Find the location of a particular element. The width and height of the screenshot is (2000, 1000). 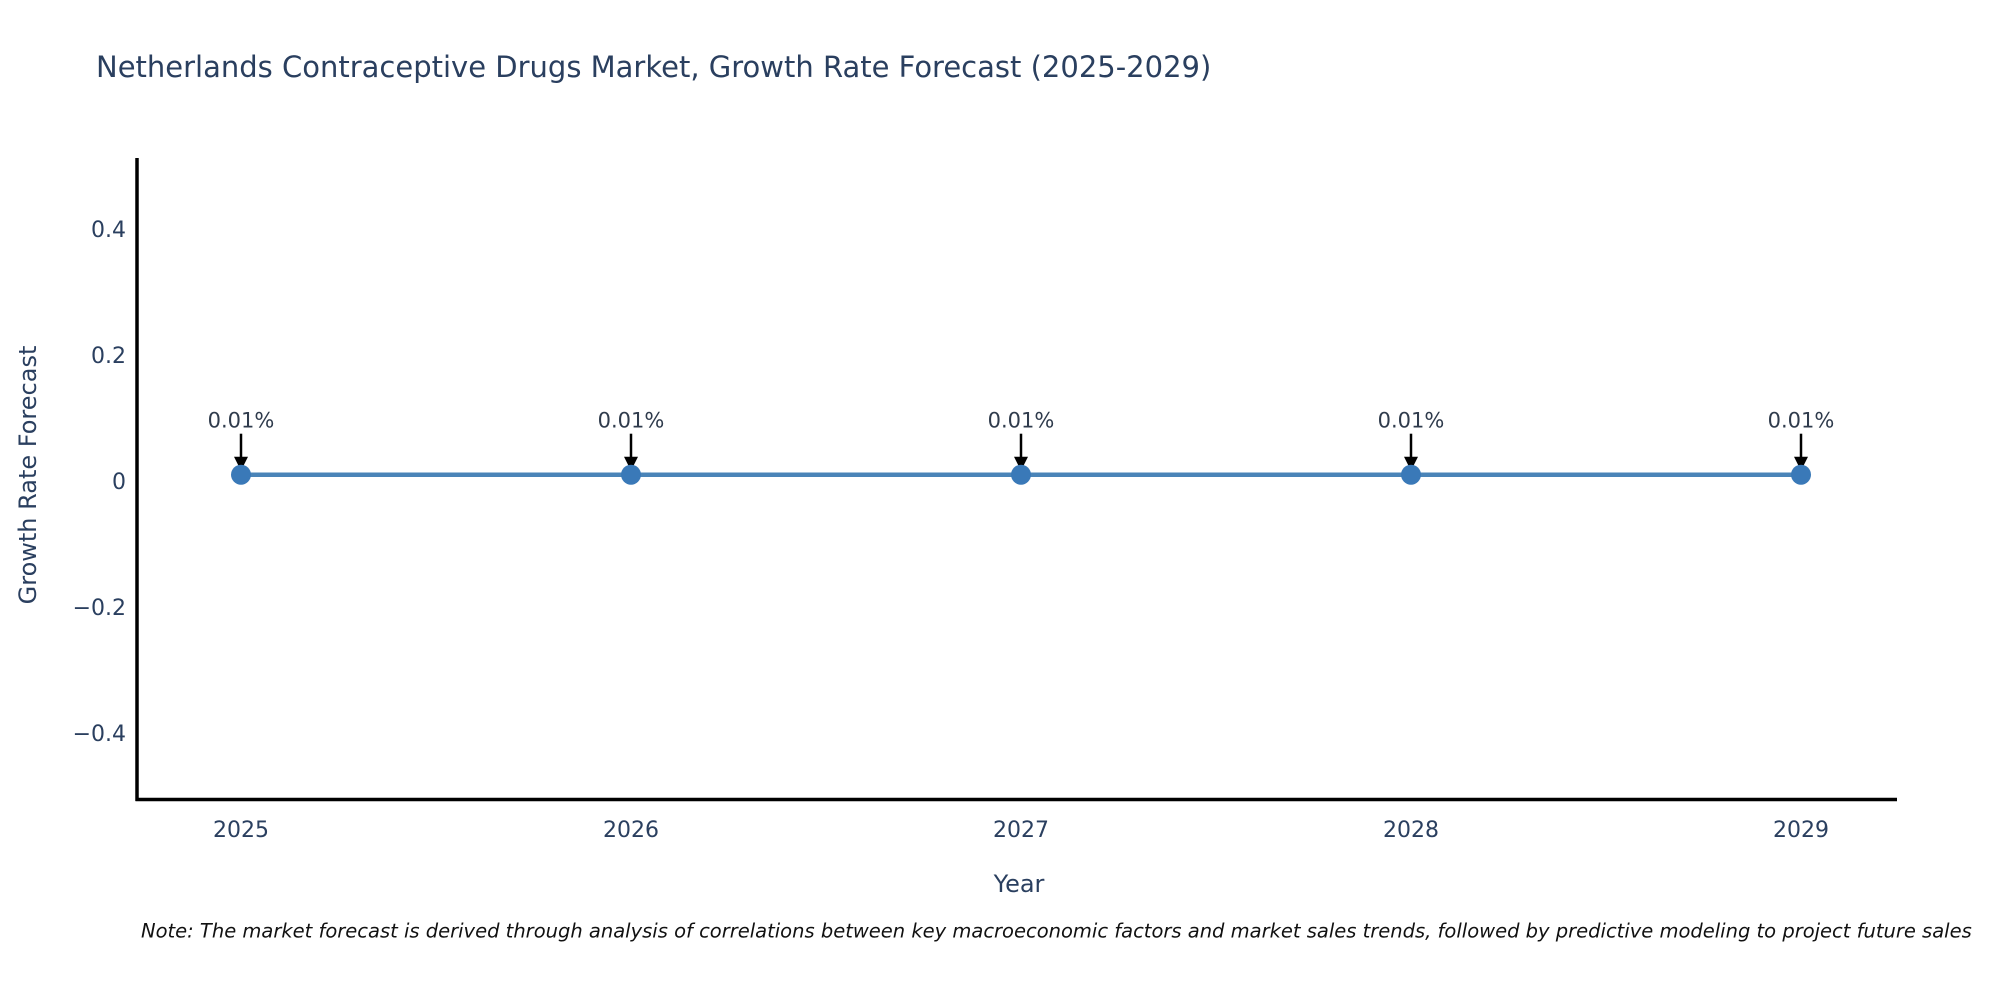

data-point-2028 is located at coordinates (1411, 474).